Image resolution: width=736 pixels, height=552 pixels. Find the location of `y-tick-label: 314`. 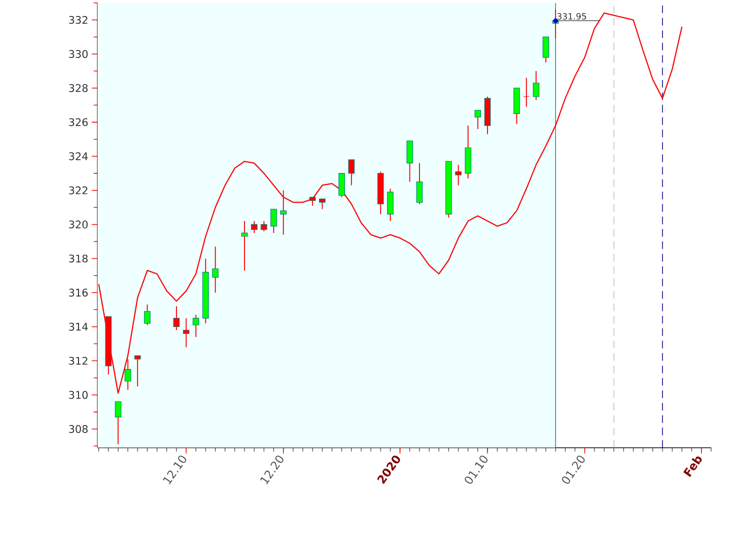

y-tick-label: 314 is located at coordinates (78, 326).